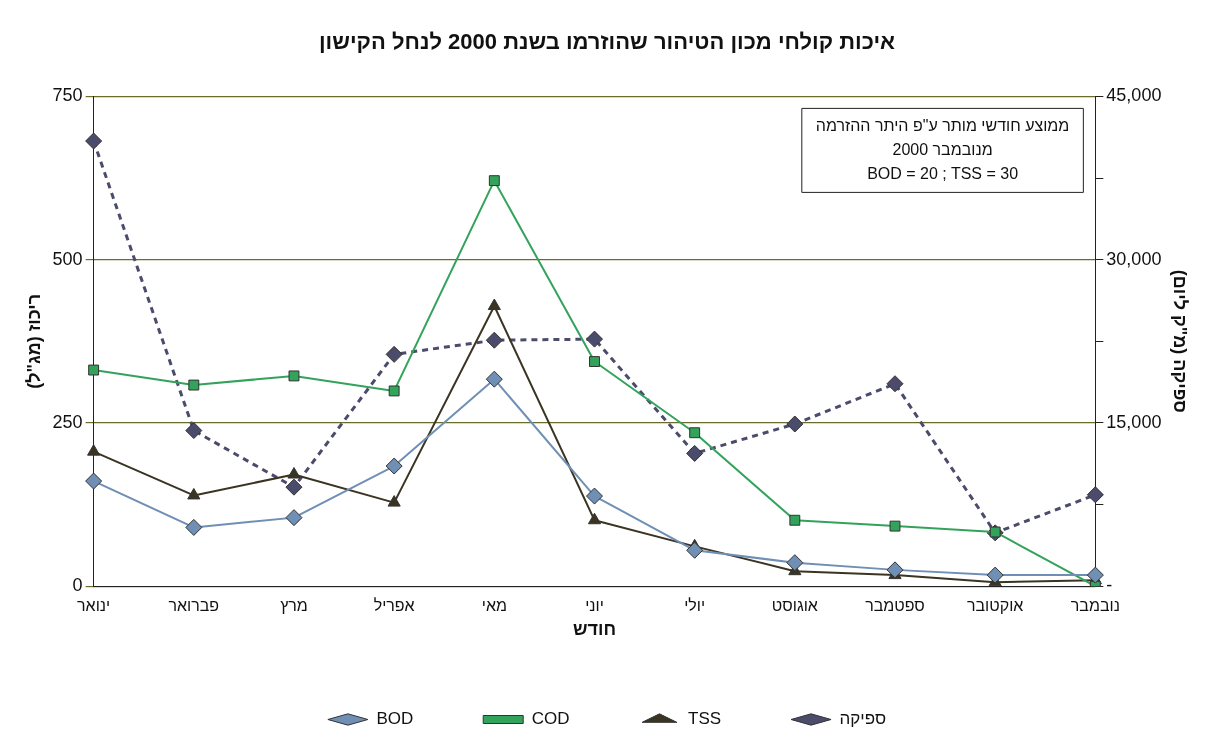 The height and width of the screenshot is (748, 1214). What do you see at coordinates (1180, 341) in the screenshot?
I see `y2-axis-title: ספיקה (מ"ק ליום)` at bounding box center [1180, 341].